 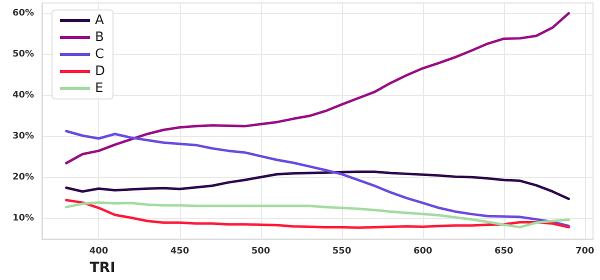 What do you see at coordinates (260, 251) in the screenshot?
I see `x-tick-label: 500` at bounding box center [260, 251].